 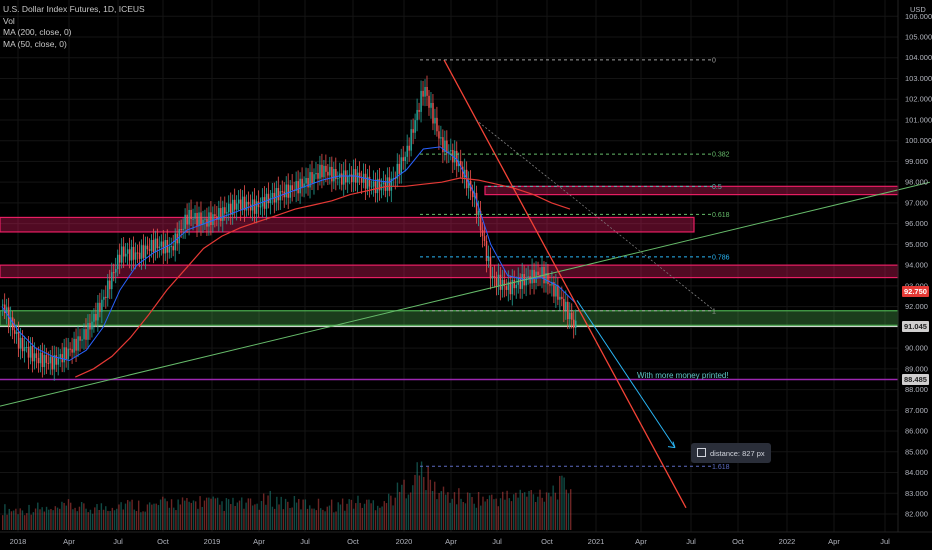 What do you see at coordinates (547, 541) in the screenshot?
I see `x-axis-tick: Oct` at bounding box center [547, 541].